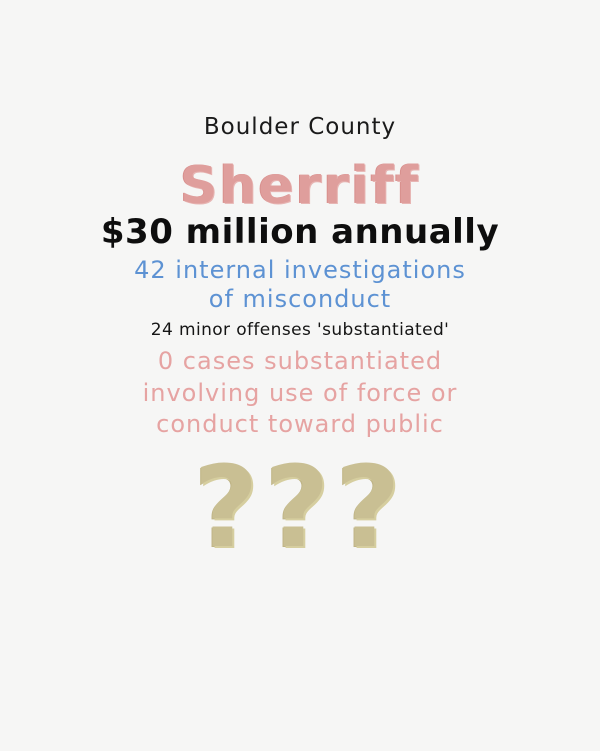  Describe the element at coordinates (300, 361) in the screenshot. I see `zero-cases-line-1: 0 cases substantiated` at that location.